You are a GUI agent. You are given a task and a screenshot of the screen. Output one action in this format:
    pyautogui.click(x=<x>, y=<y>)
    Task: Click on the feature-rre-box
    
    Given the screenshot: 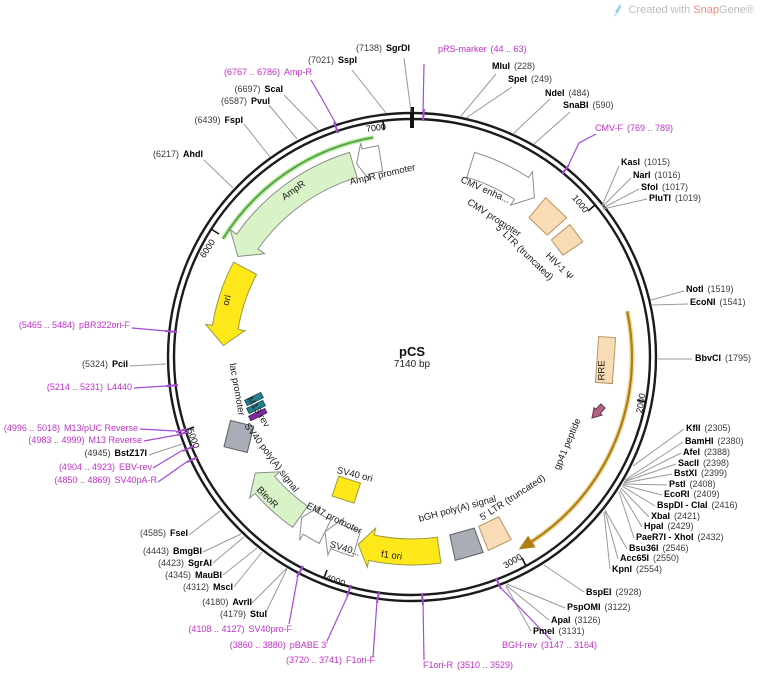 What is the action you would take?
    pyautogui.click(x=605, y=360)
    